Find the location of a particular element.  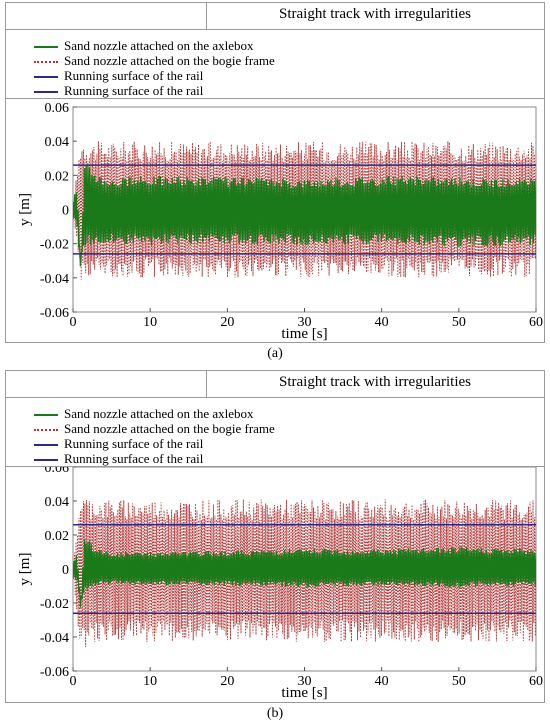

figure-caption: (a) is located at coordinates (275, 353).